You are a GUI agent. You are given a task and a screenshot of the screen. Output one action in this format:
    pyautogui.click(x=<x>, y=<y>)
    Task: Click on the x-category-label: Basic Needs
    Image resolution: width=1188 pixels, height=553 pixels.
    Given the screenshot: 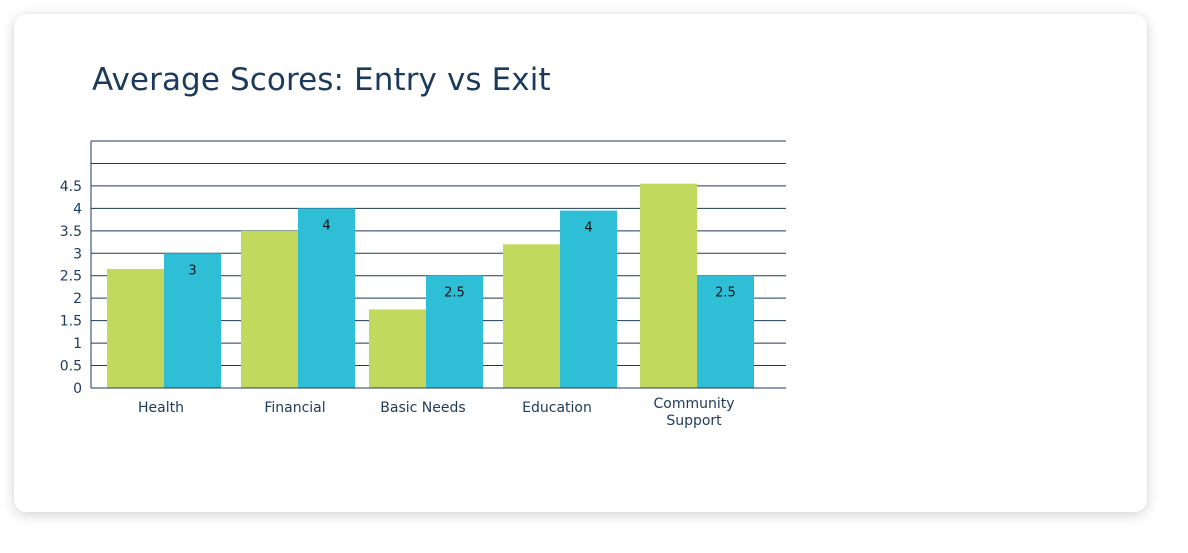 What is the action you would take?
    pyautogui.click(x=422, y=408)
    